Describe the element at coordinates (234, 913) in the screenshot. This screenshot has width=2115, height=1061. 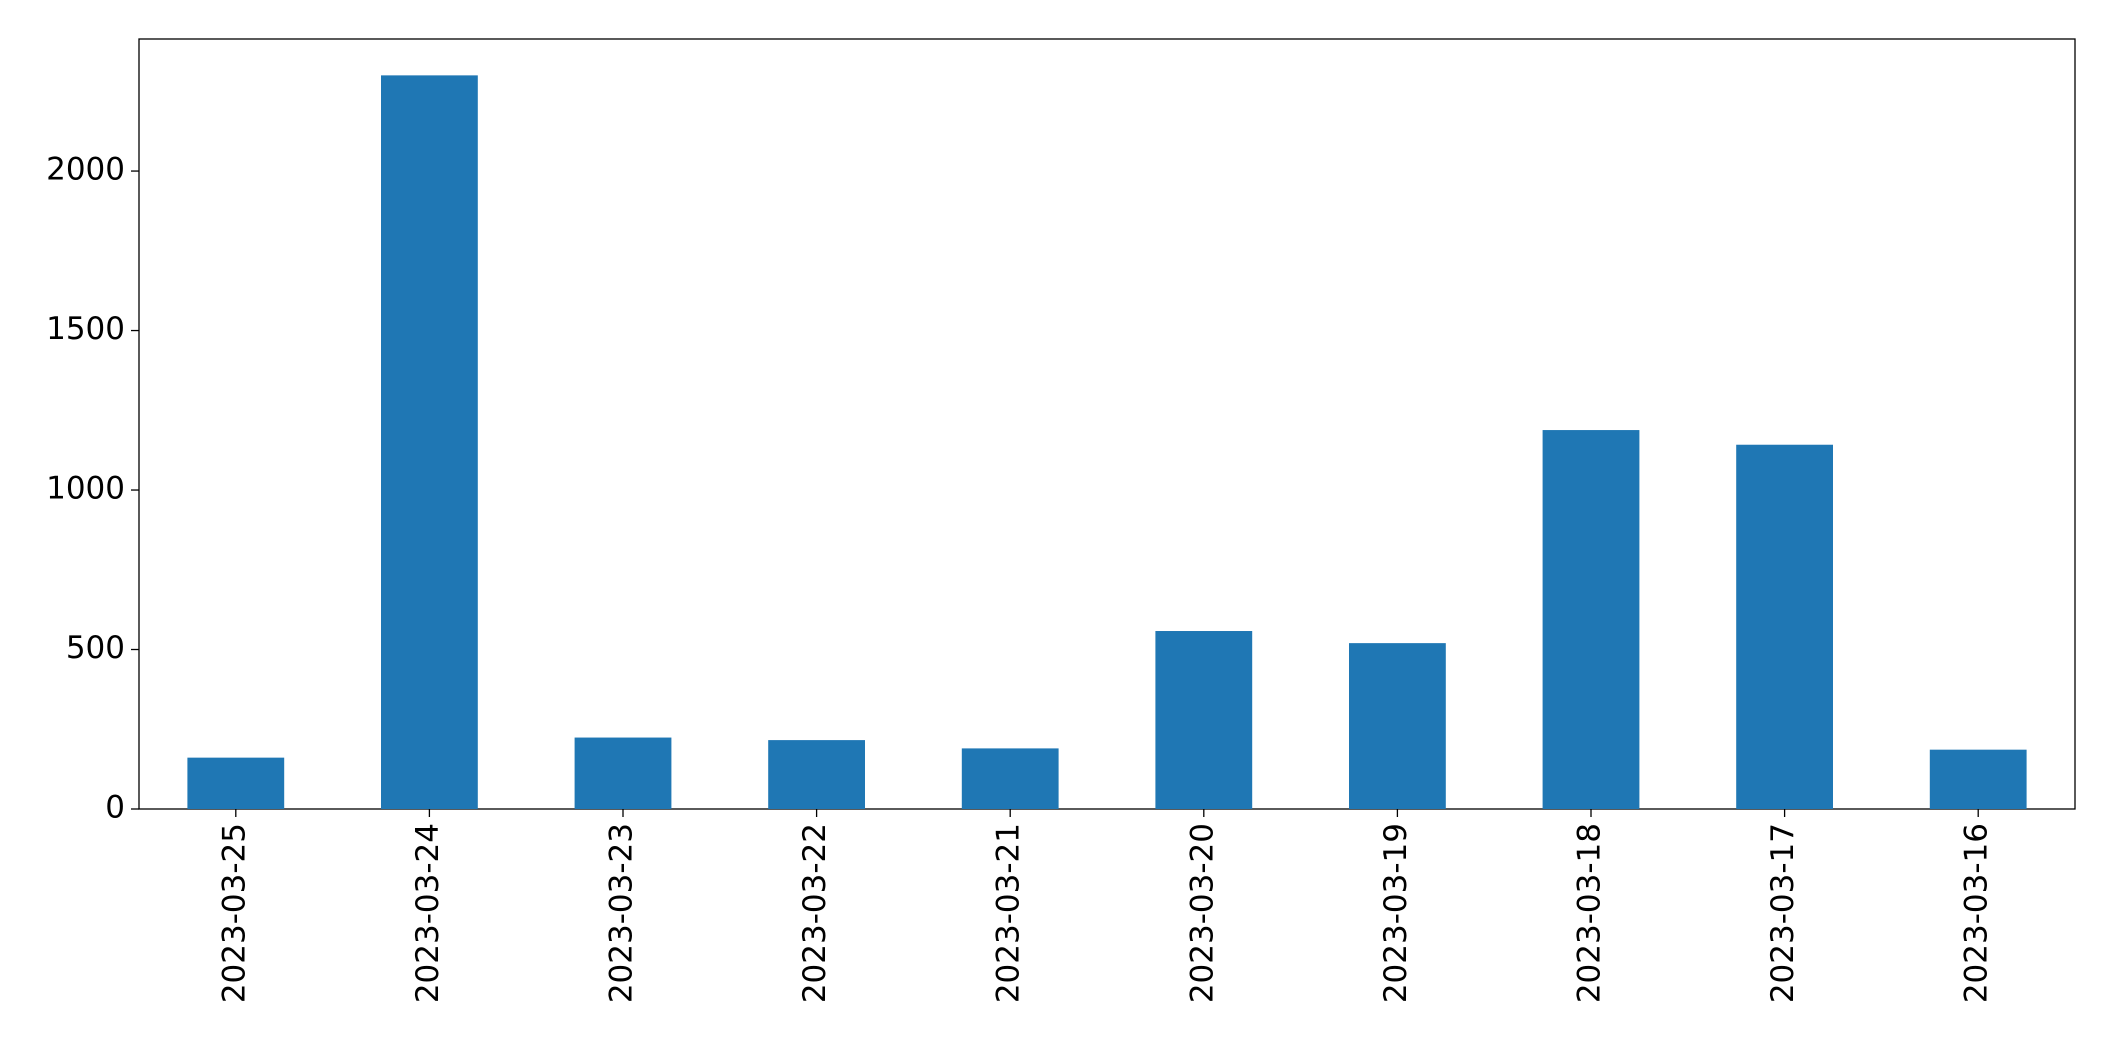
I see `x-tick-label: 2023-03-25` at that location.